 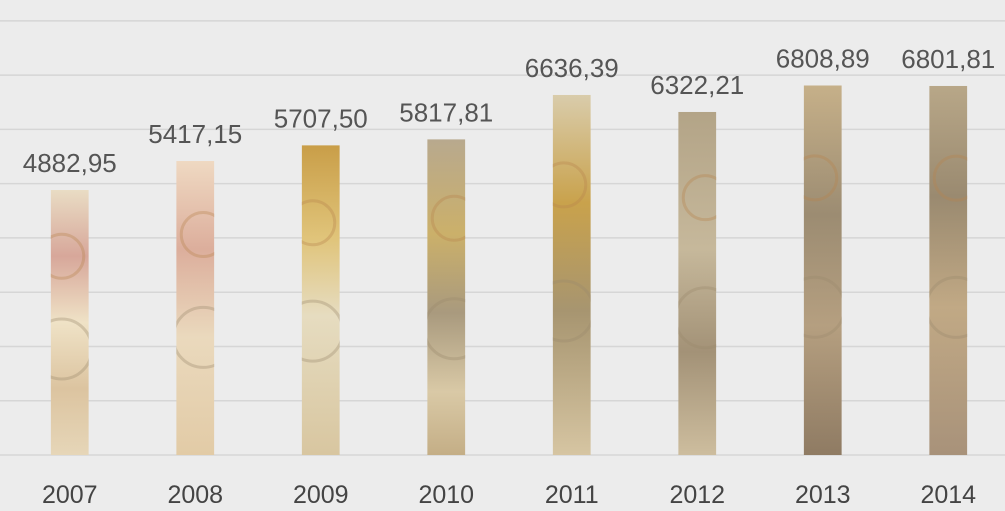 I want to click on value-label: 4882,95, so click(x=70, y=163).